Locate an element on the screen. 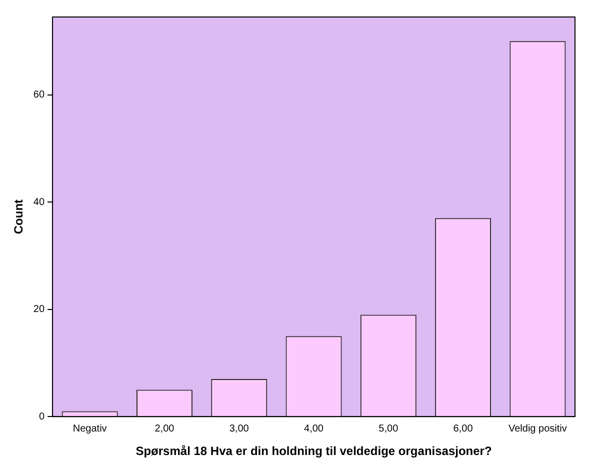 The width and height of the screenshot is (593, 470). y-tick-label: 0 is located at coordinates (41, 416).